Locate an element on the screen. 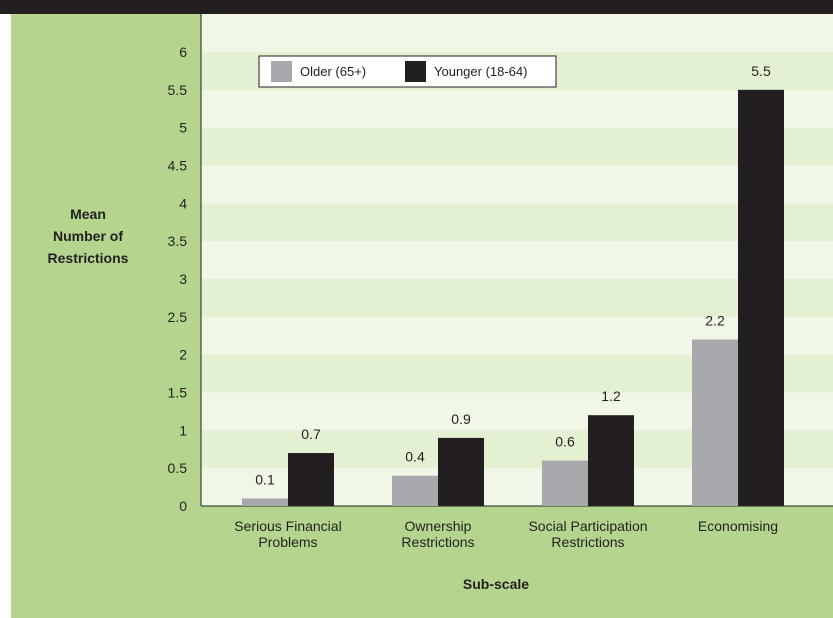 The width and height of the screenshot is (833, 618). y-tick-label: 6 is located at coordinates (183, 52).